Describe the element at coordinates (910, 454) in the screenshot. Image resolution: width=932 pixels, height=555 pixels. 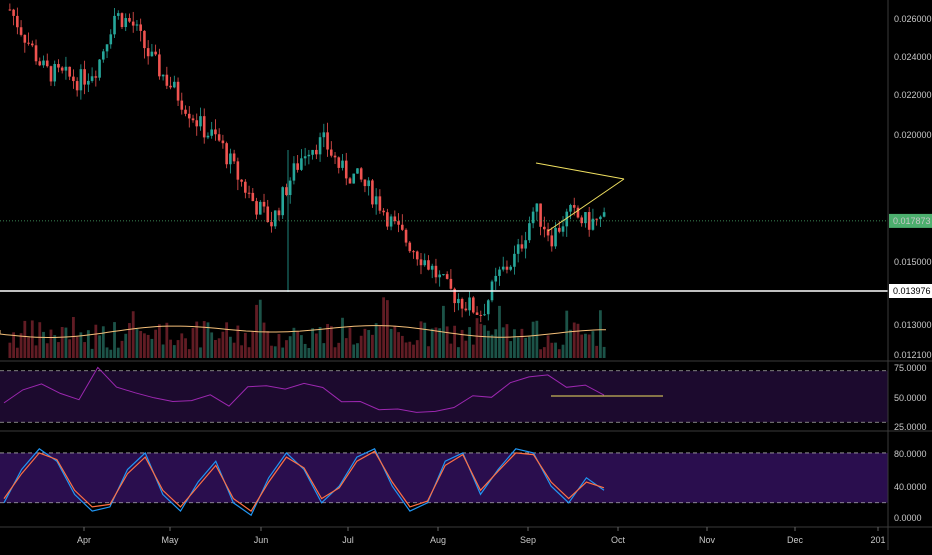
I see `stoch-tick-label: 80.0000` at that location.